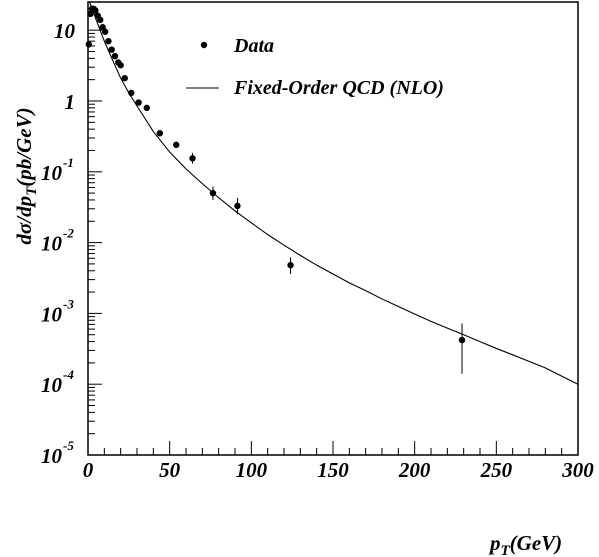  I want to click on x-tick-label: 300, so click(577, 470).